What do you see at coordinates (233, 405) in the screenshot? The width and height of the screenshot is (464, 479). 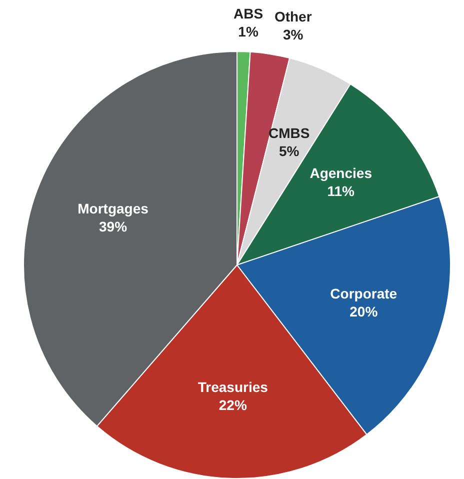 I see `data-label: 22%` at bounding box center [233, 405].